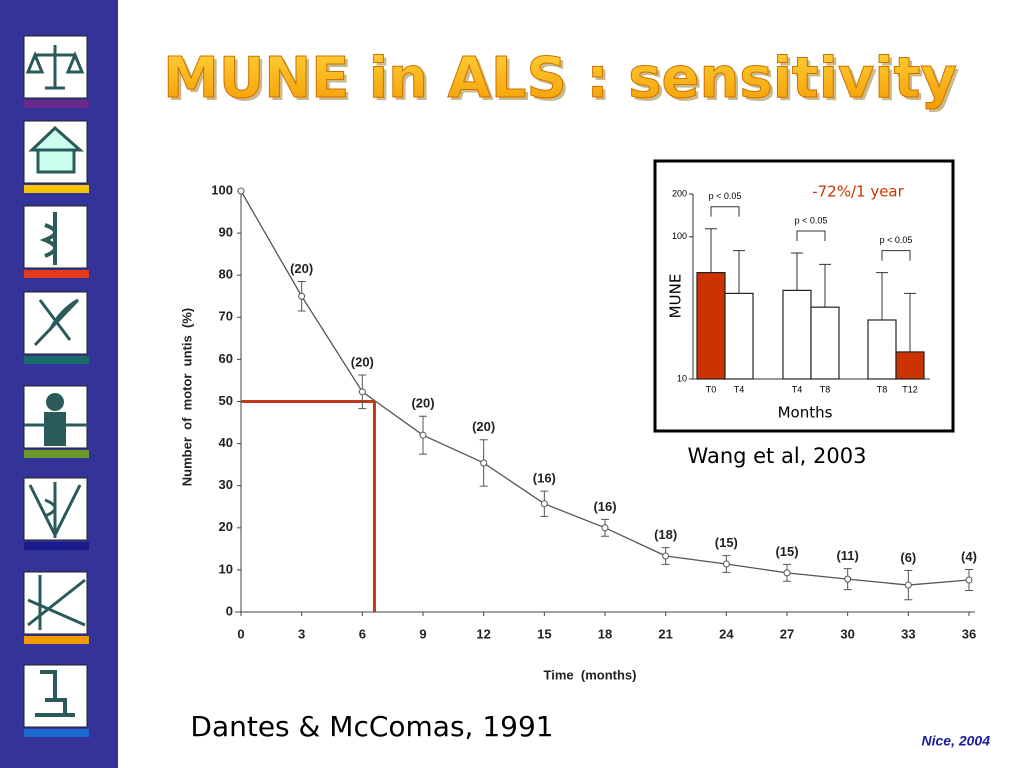 Image resolution: width=1024 pixels, height=768 pixels. Describe the element at coordinates (229, 610) in the screenshot. I see `y-tick-label: 0` at that location.